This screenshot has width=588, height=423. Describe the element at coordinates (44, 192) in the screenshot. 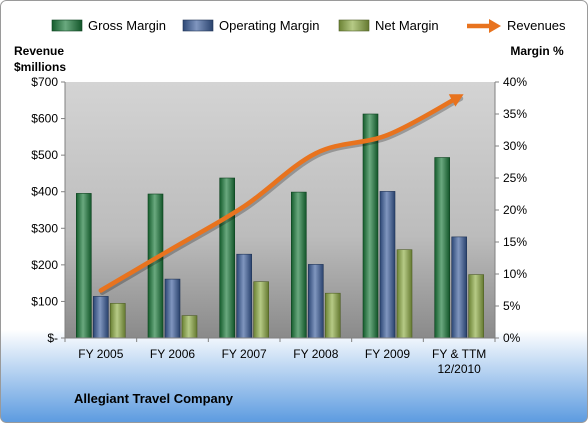

I see `left-tick-label-4: $400` at that location.